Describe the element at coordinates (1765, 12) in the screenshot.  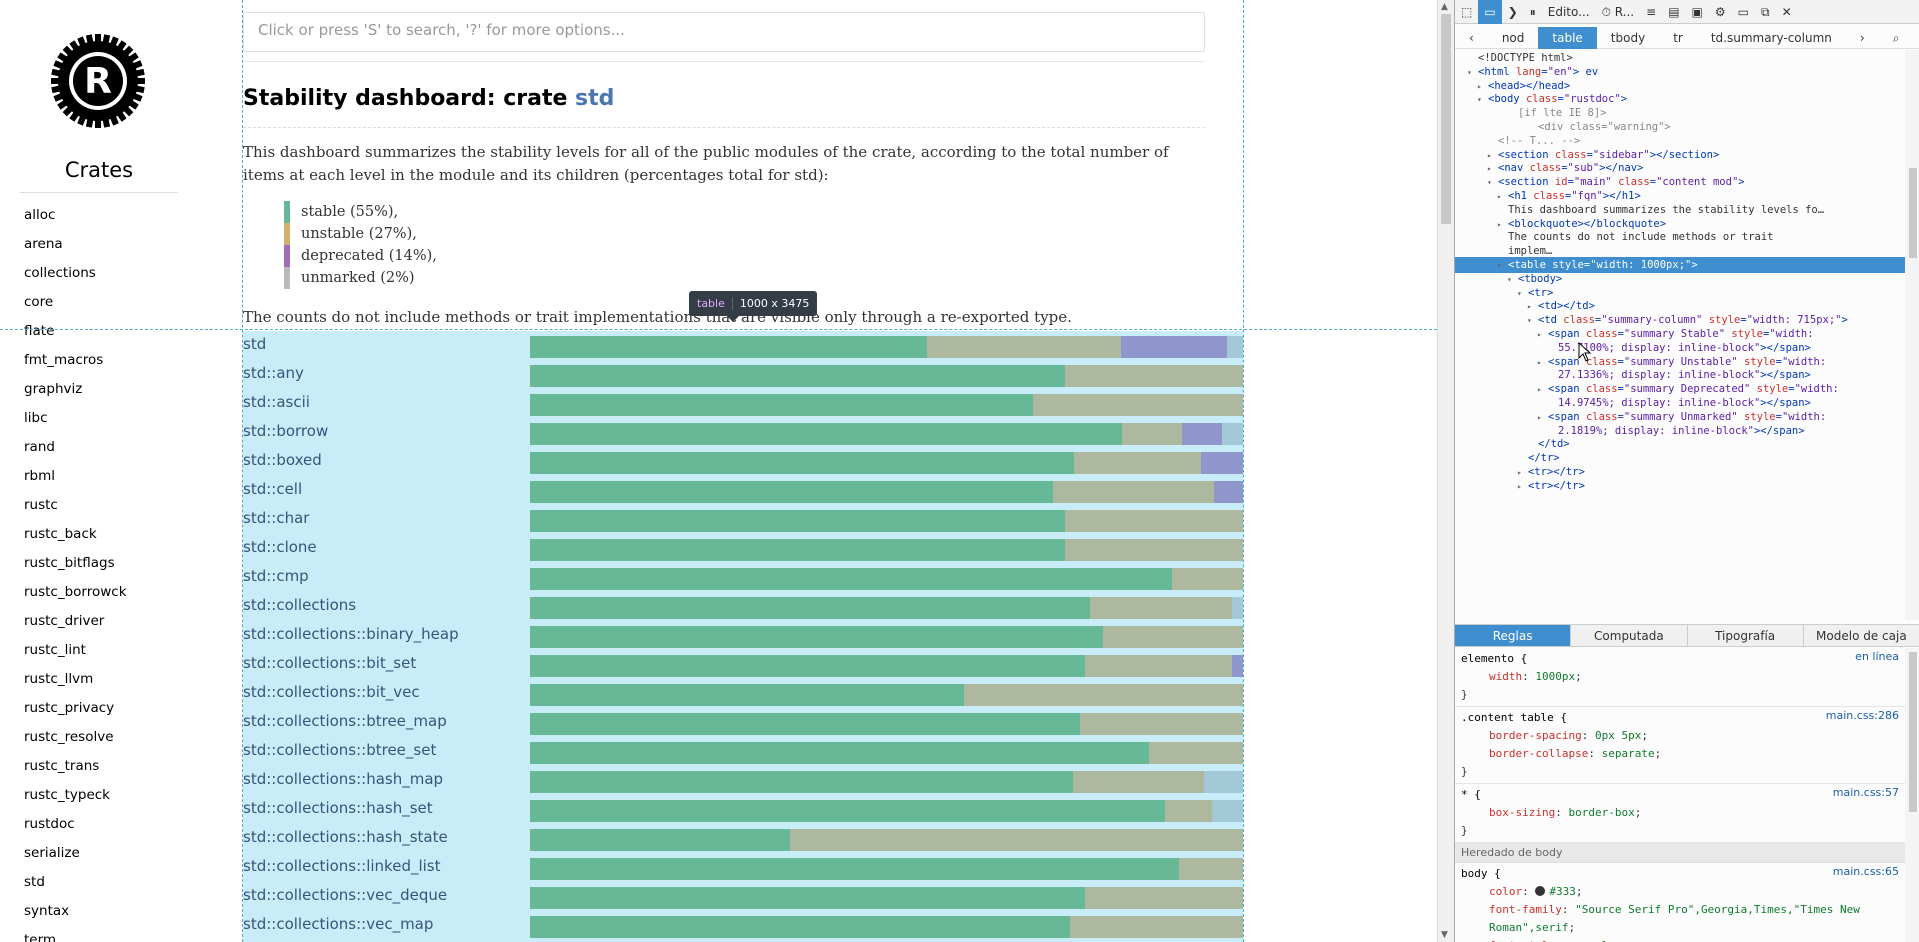
I see `split-icon: ⧉` at that location.